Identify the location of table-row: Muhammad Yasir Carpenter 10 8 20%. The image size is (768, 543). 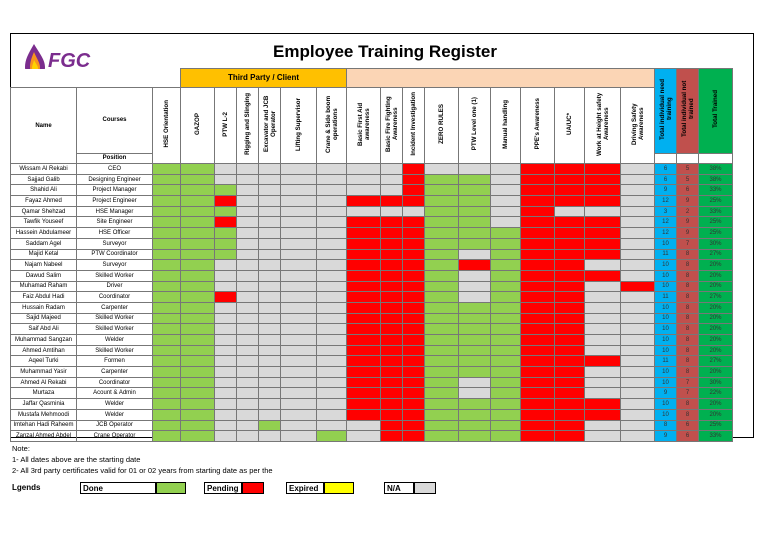
(371, 372).